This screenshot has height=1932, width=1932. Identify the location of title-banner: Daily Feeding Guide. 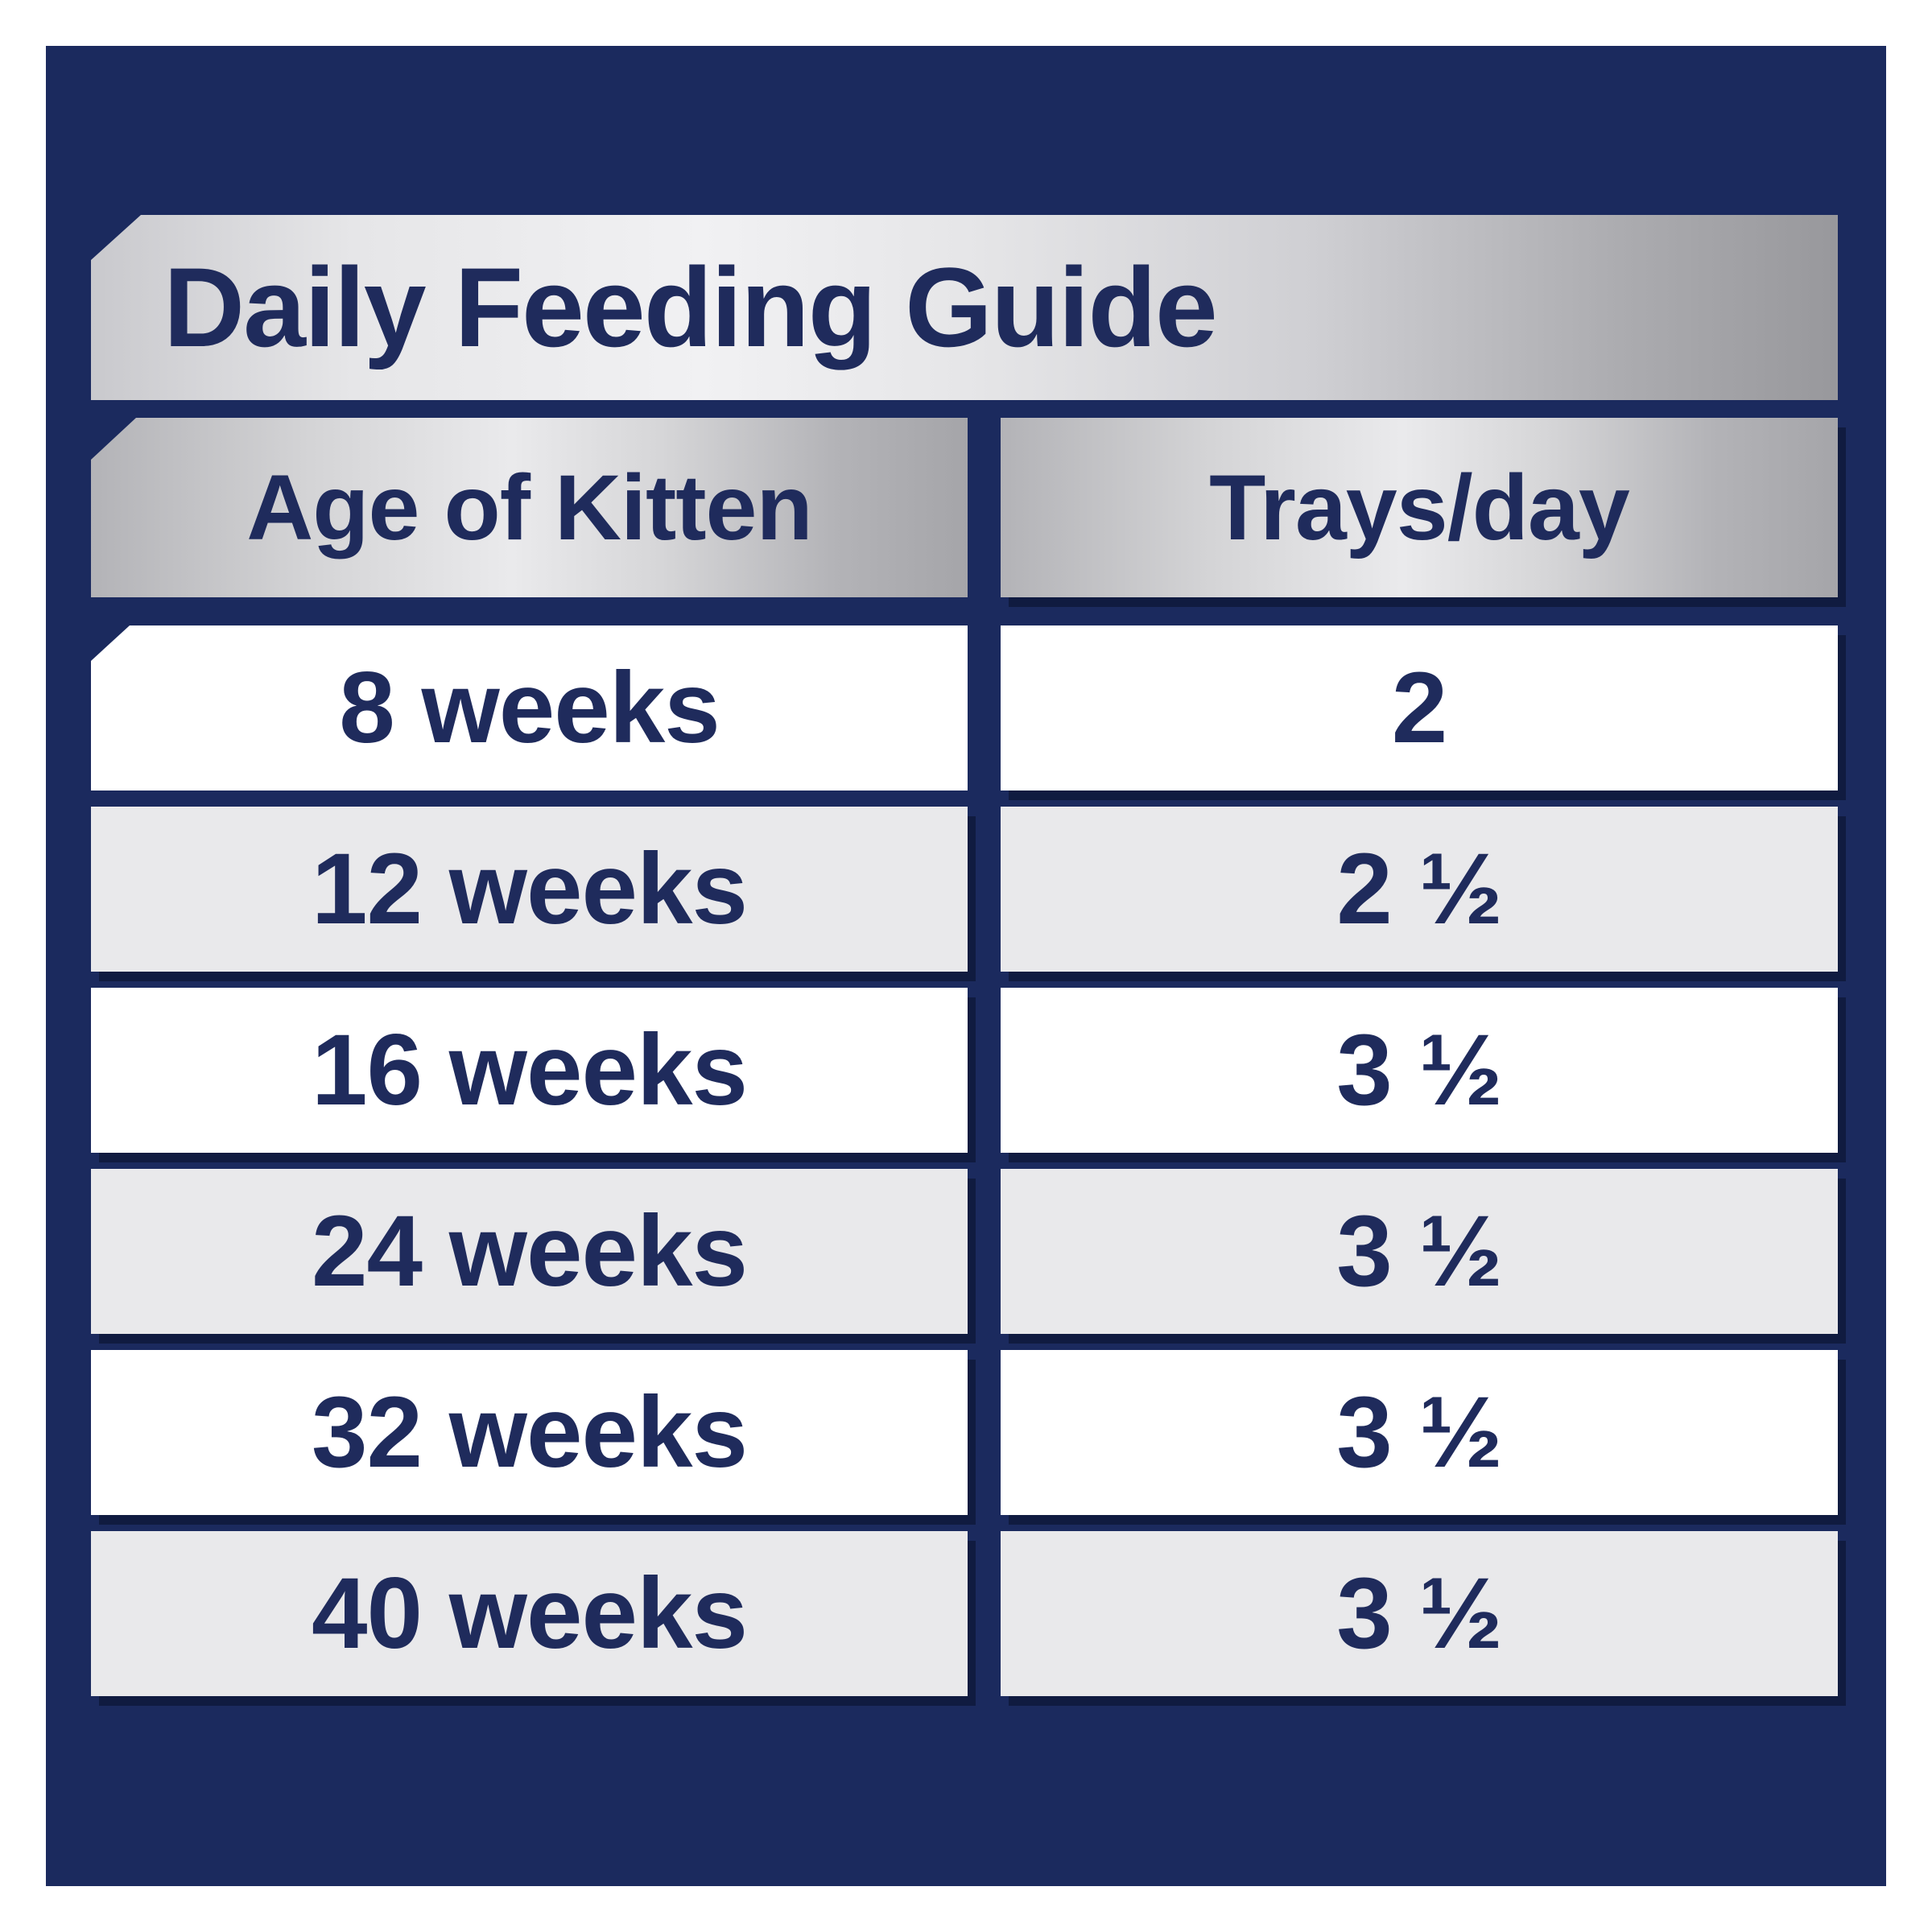
(965, 307).